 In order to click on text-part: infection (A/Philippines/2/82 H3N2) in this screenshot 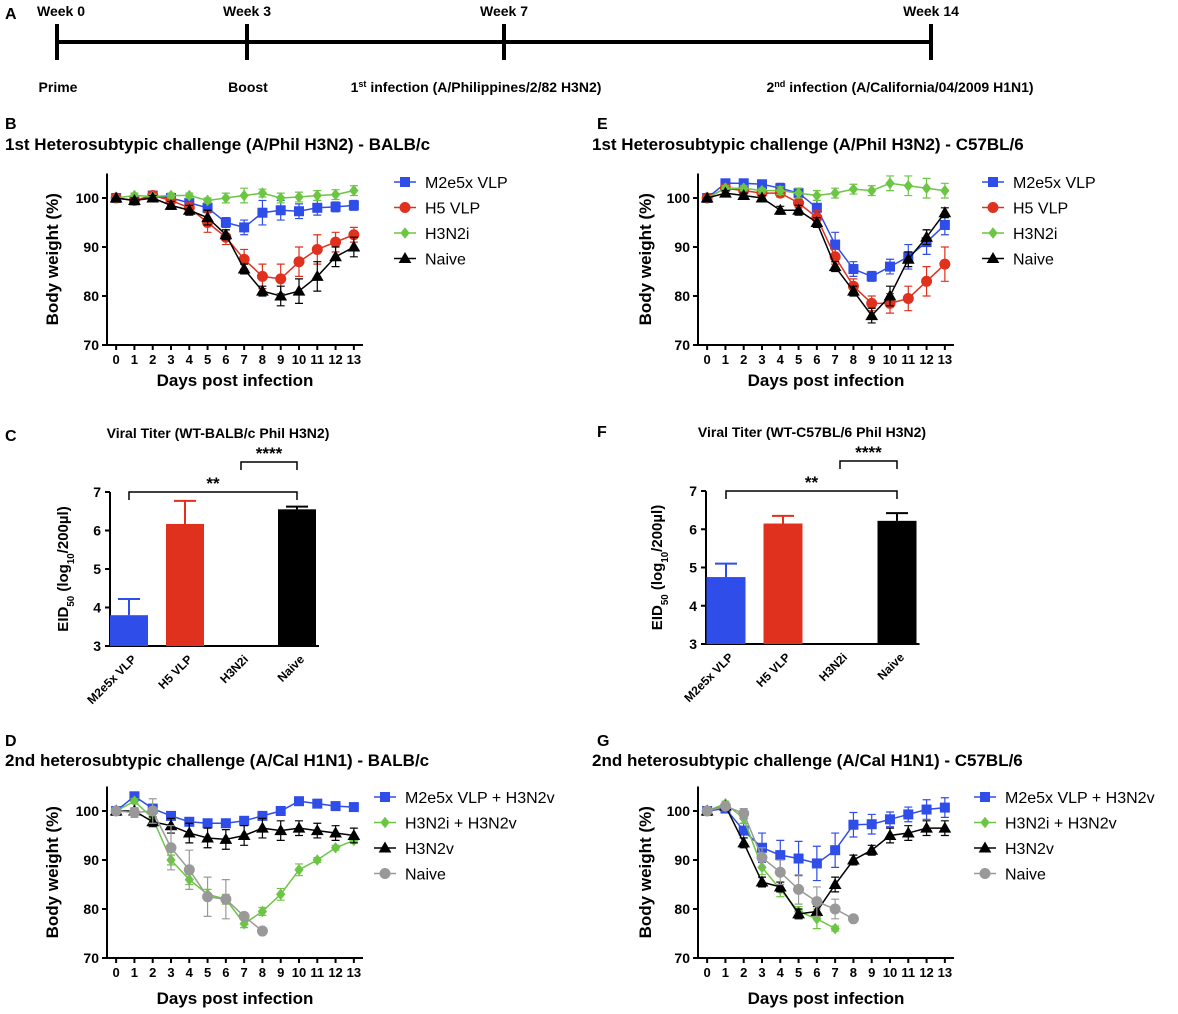, I will do `click(483, 87)`.